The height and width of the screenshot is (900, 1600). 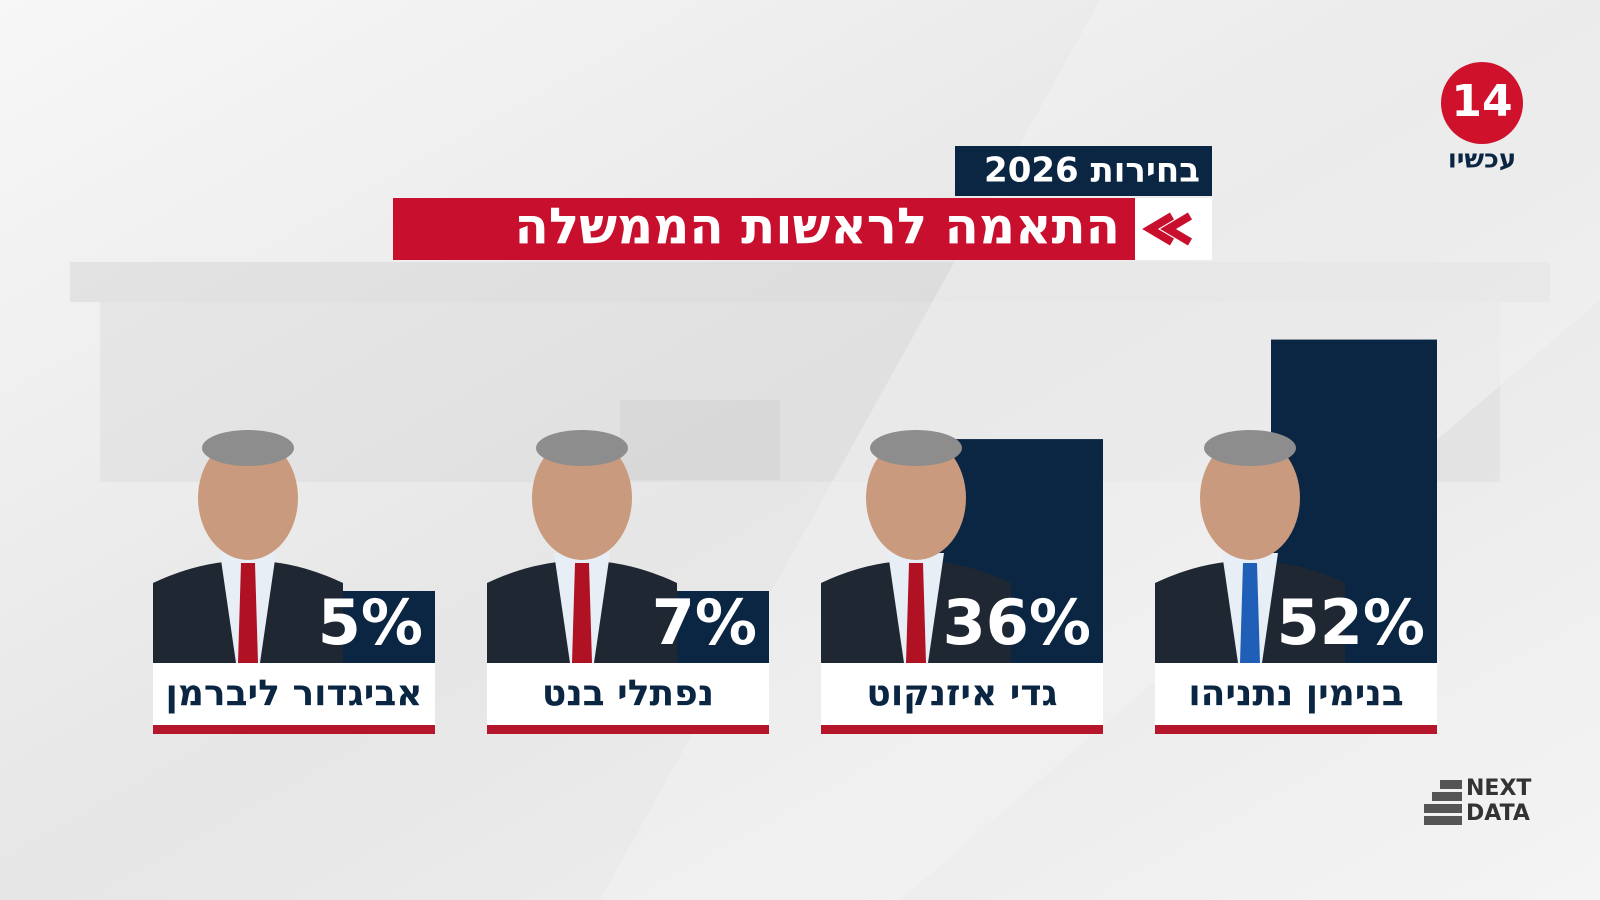 What do you see at coordinates (704, 622) in the screenshot?
I see `value-label: 7%` at bounding box center [704, 622].